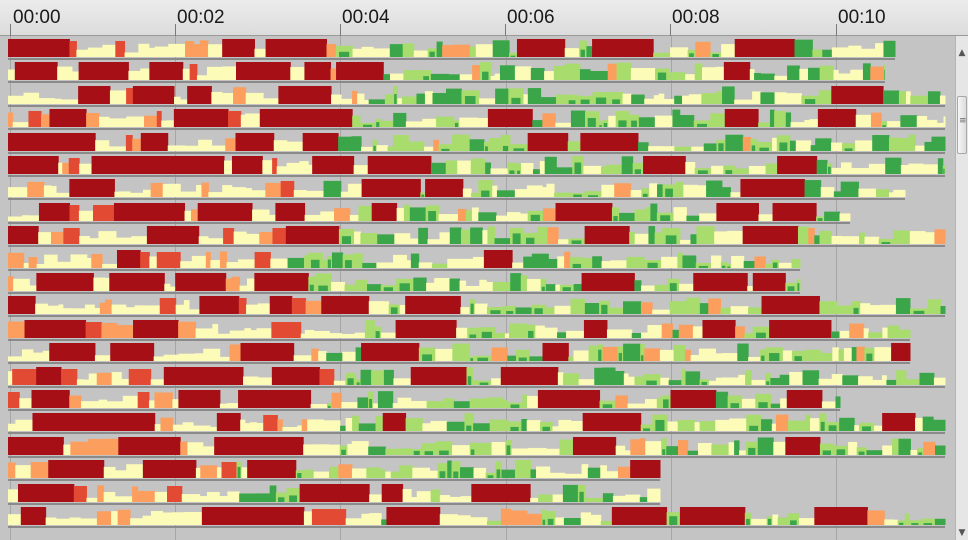 The width and height of the screenshot is (968, 540). I want to click on scroll-thumb: ≡, so click(962, 125).